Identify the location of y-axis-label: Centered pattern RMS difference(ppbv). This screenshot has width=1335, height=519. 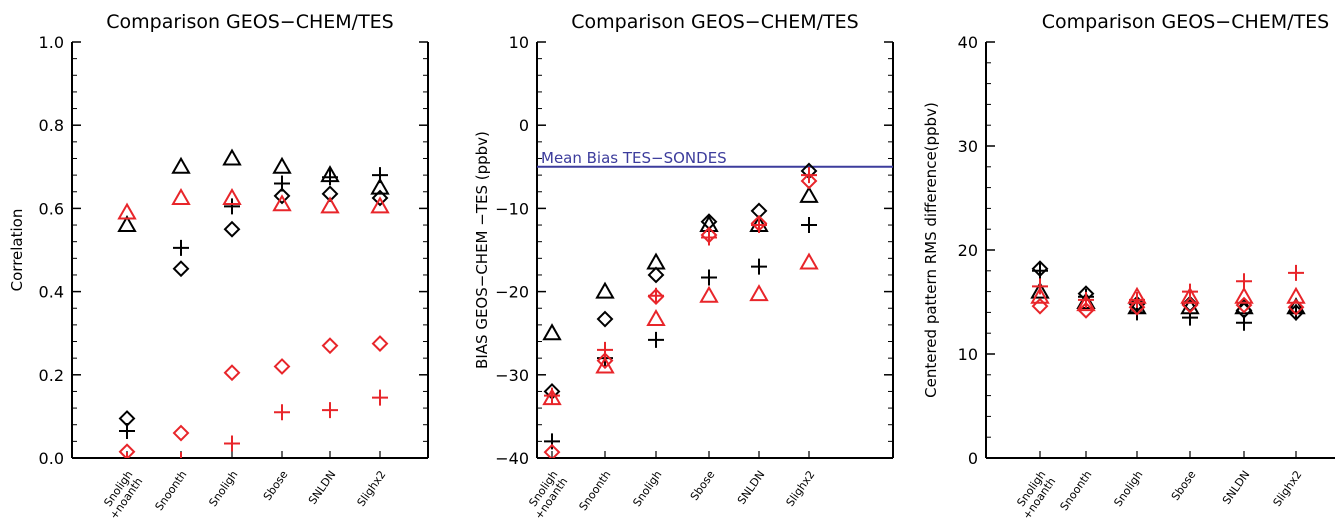
(931, 250).